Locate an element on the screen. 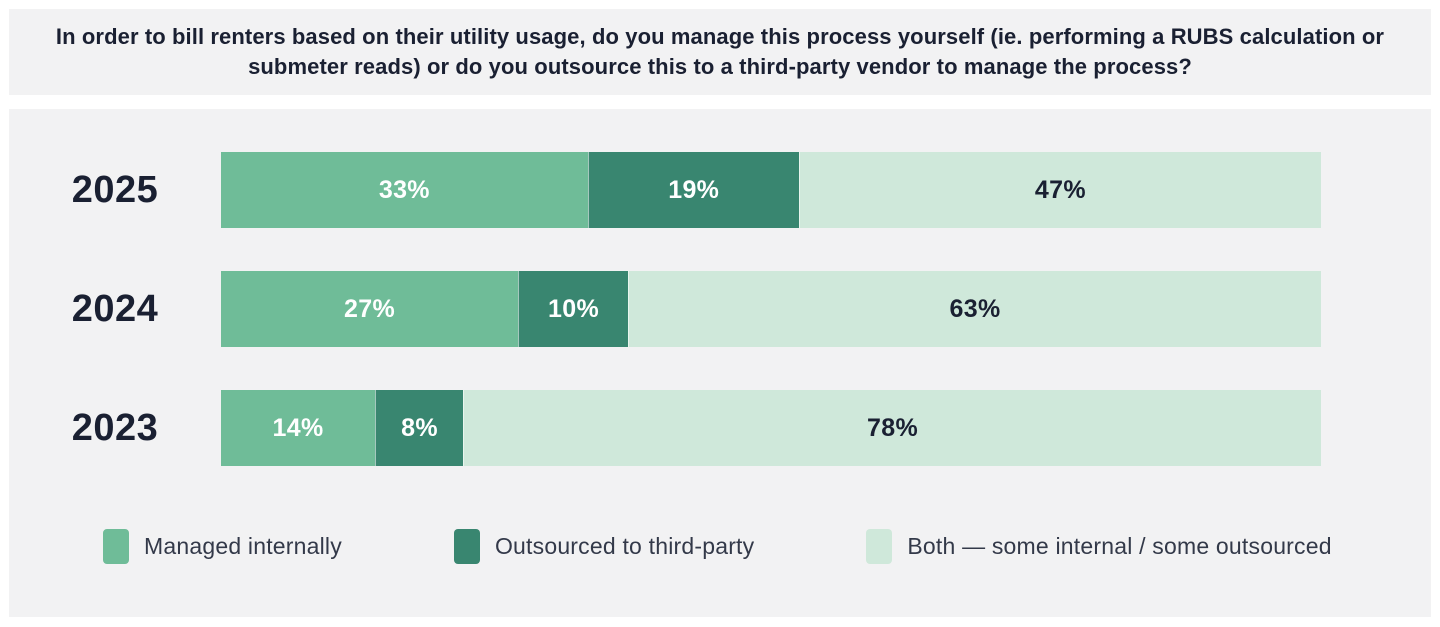 This screenshot has height=627, width=1440. bar-segment-2023-managed: 14% is located at coordinates (298, 428).